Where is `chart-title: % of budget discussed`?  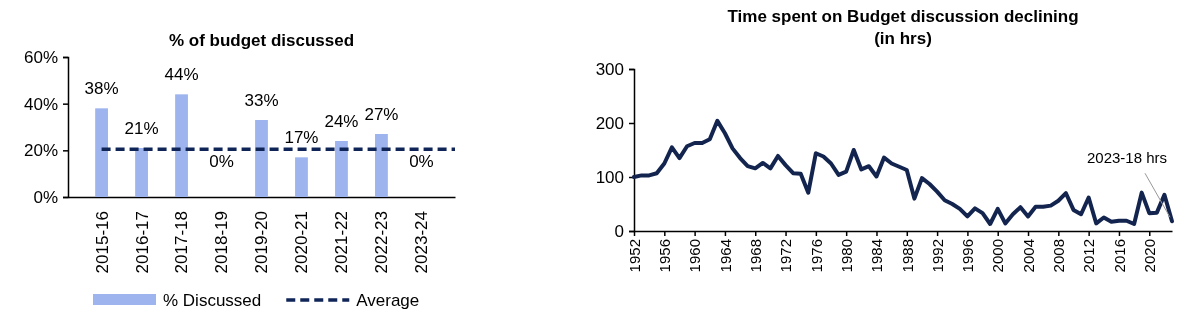
chart-title: % of budget discussed is located at coordinates (261, 40).